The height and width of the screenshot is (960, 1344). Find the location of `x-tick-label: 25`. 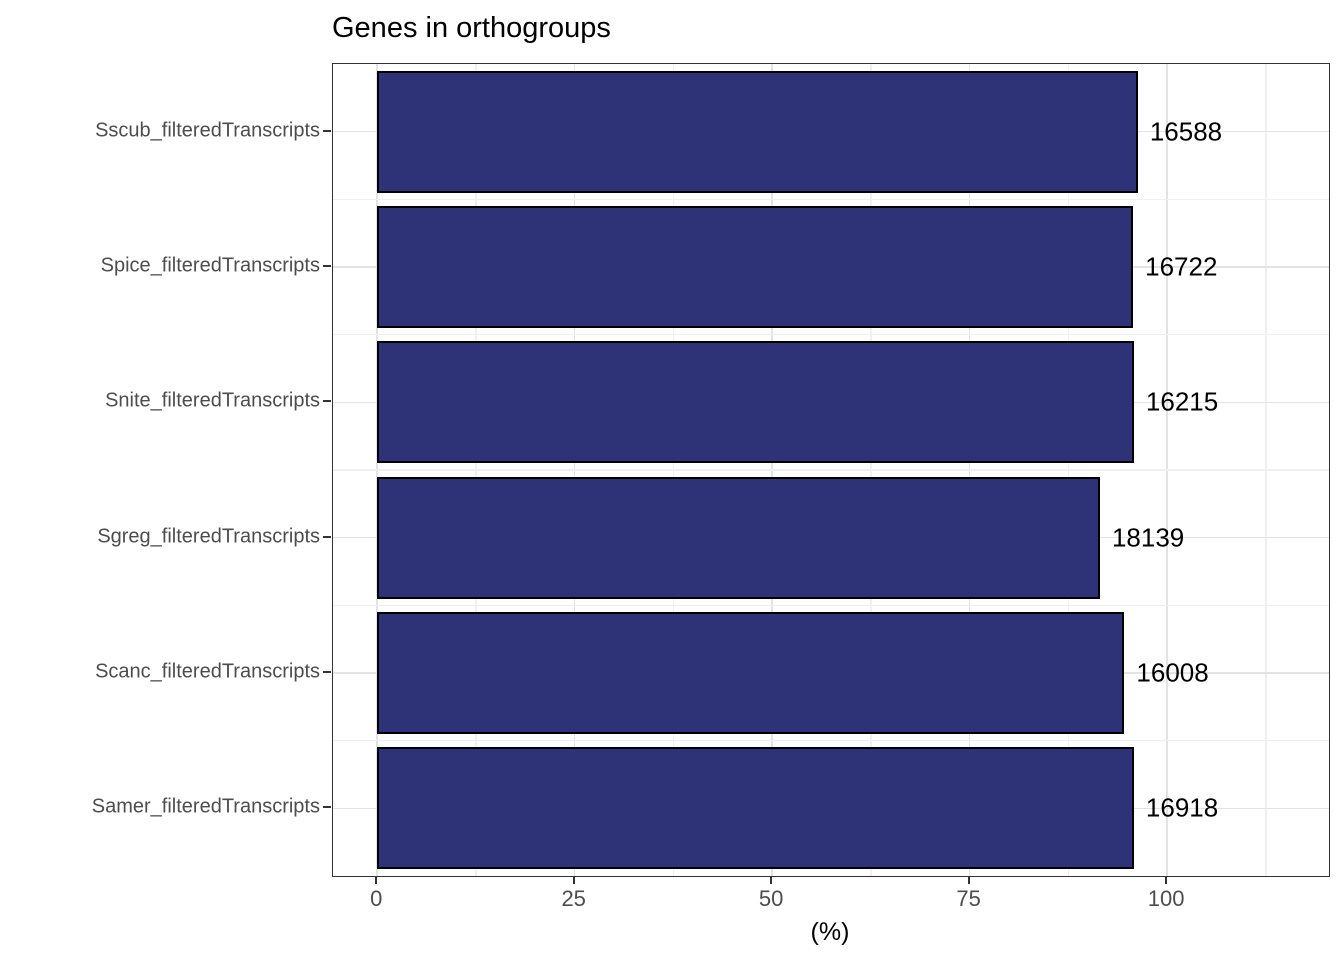

x-tick-label: 25 is located at coordinates (573, 898).